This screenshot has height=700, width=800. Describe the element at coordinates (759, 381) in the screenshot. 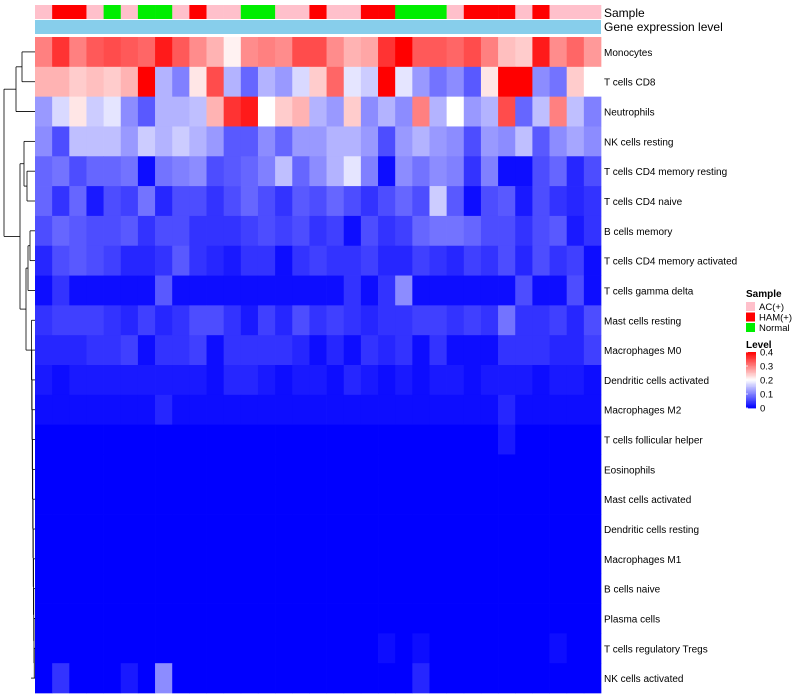

I see `legend-level-colorbar: 0.4 0.3 0.2 0.1 0` at that location.